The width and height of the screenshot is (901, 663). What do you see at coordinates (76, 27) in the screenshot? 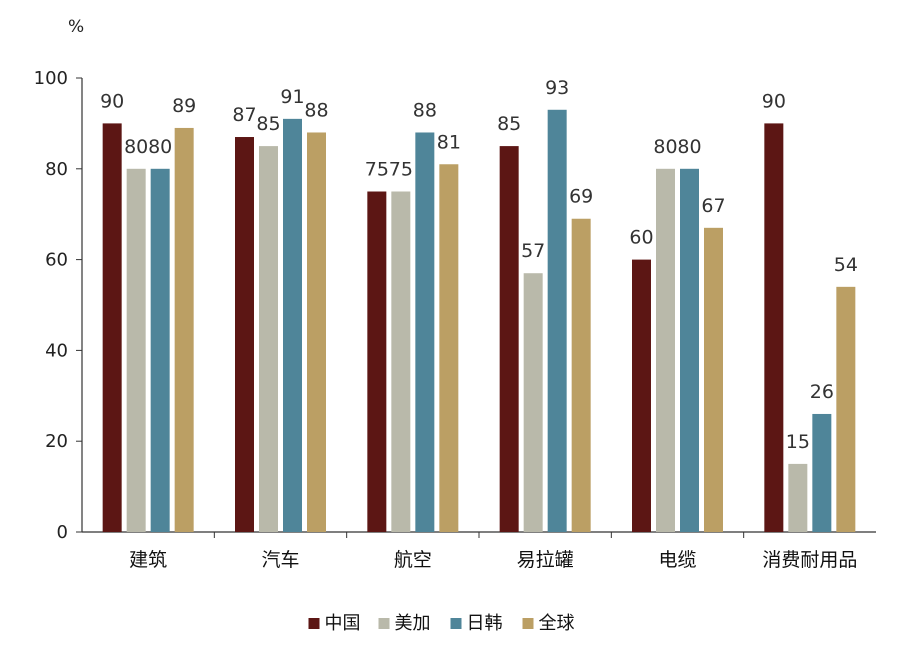
I see `y-unit-label: %` at bounding box center [76, 27].